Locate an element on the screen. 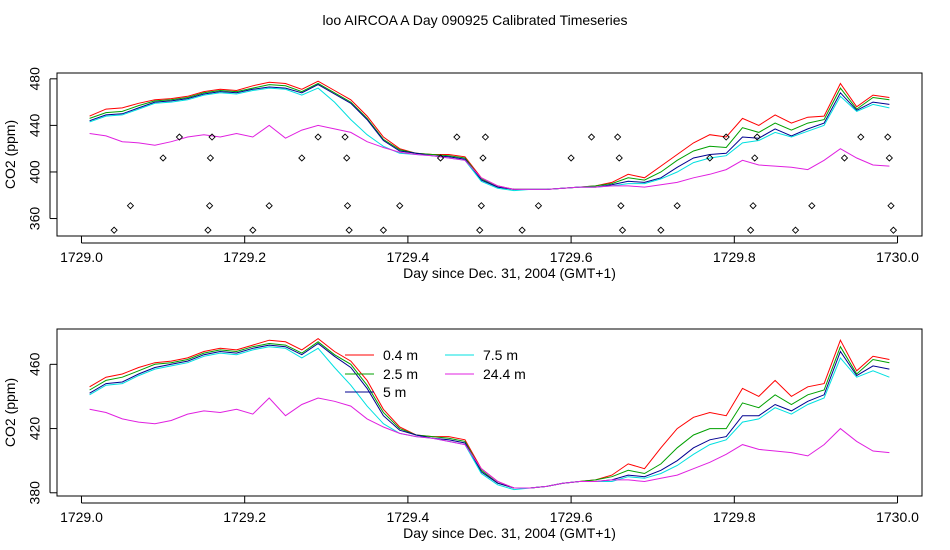 The height and width of the screenshot is (550, 950). panel2-x-tick-label: 1729.2 is located at coordinates (244, 517).